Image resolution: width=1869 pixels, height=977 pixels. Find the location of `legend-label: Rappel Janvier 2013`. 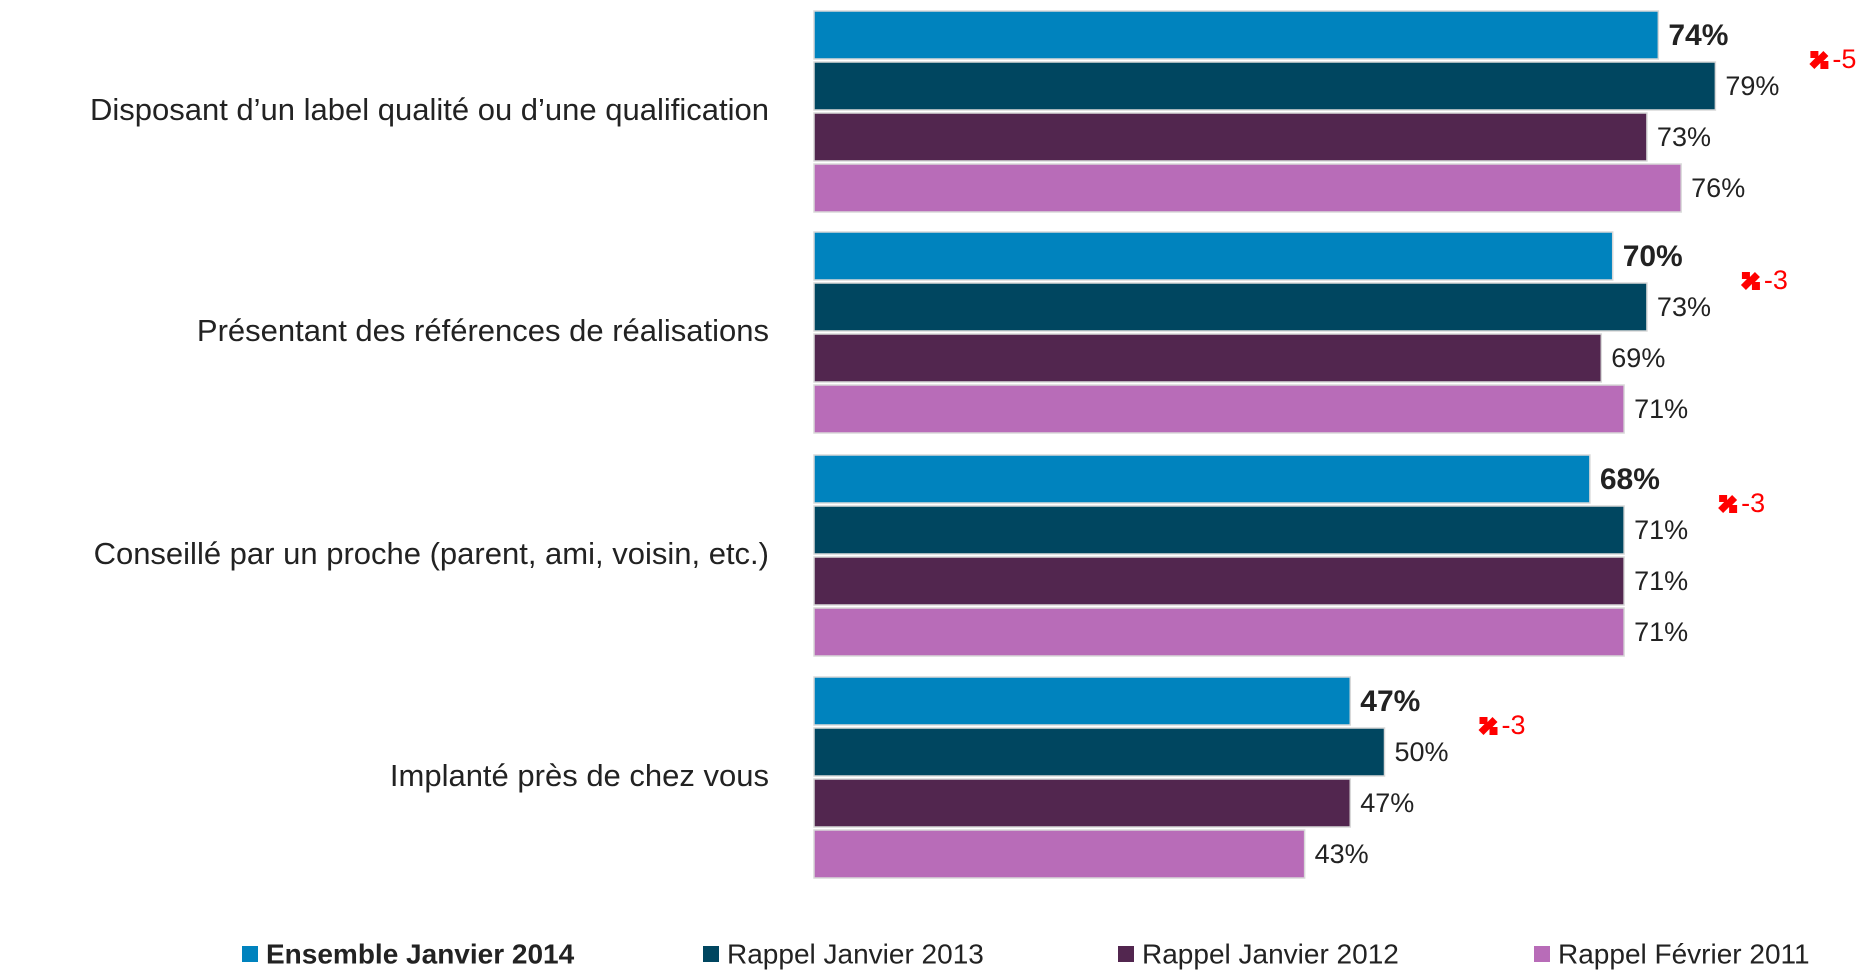

legend-label: Rappel Janvier 2013 is located at coordinates (855, 953).